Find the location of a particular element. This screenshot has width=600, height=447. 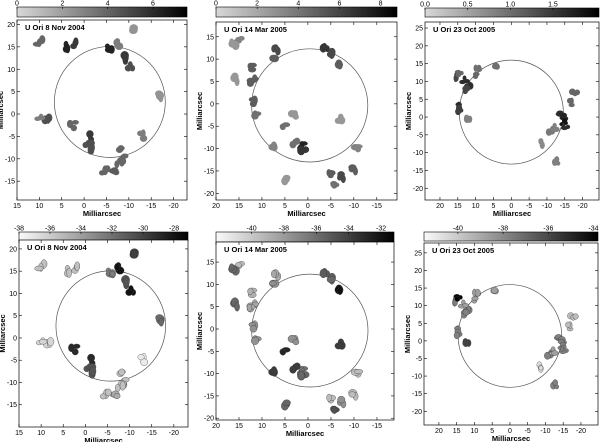

colorbar-tick-label: 1.5 is located at coordinates (553, 5).